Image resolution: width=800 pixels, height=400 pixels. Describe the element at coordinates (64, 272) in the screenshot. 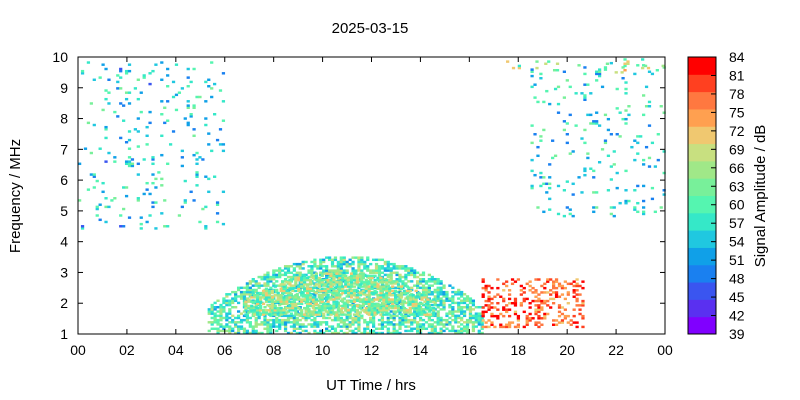

I see `y-tick-label: 3` at that location.